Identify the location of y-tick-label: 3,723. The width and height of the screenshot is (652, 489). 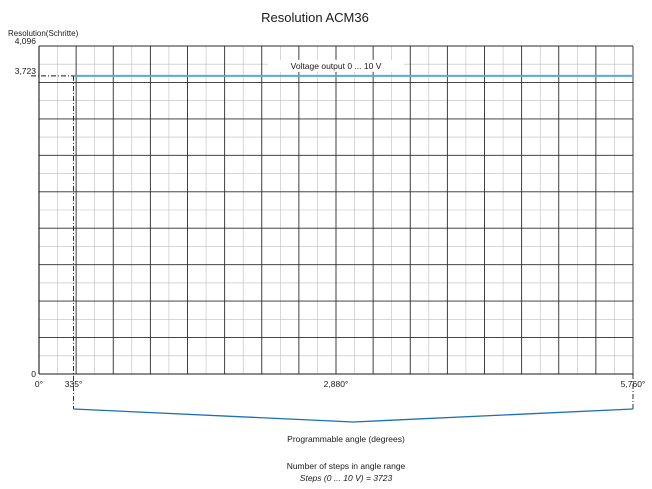
(26, 71).